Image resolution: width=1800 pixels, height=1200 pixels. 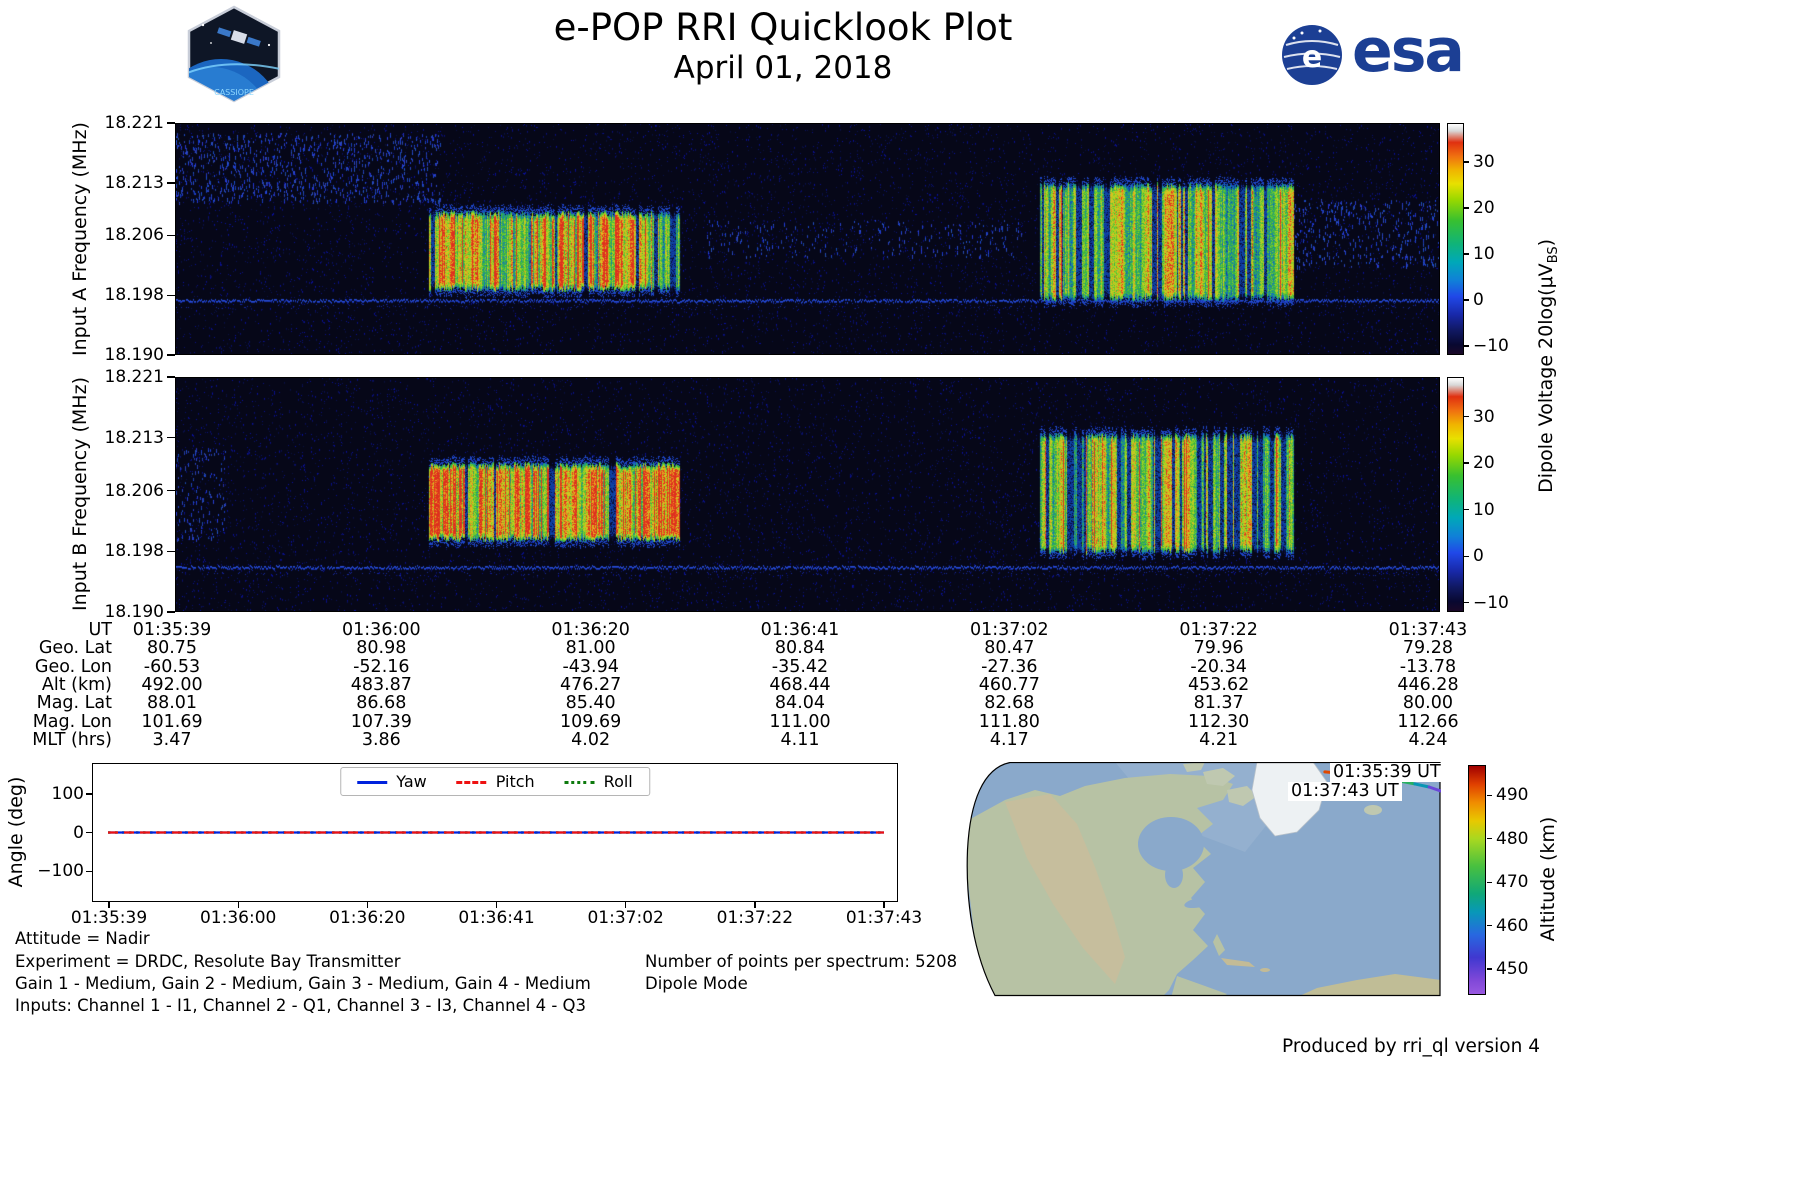 I want to click on colorbar-tick-label: 30, so click(x=1484, y=162).